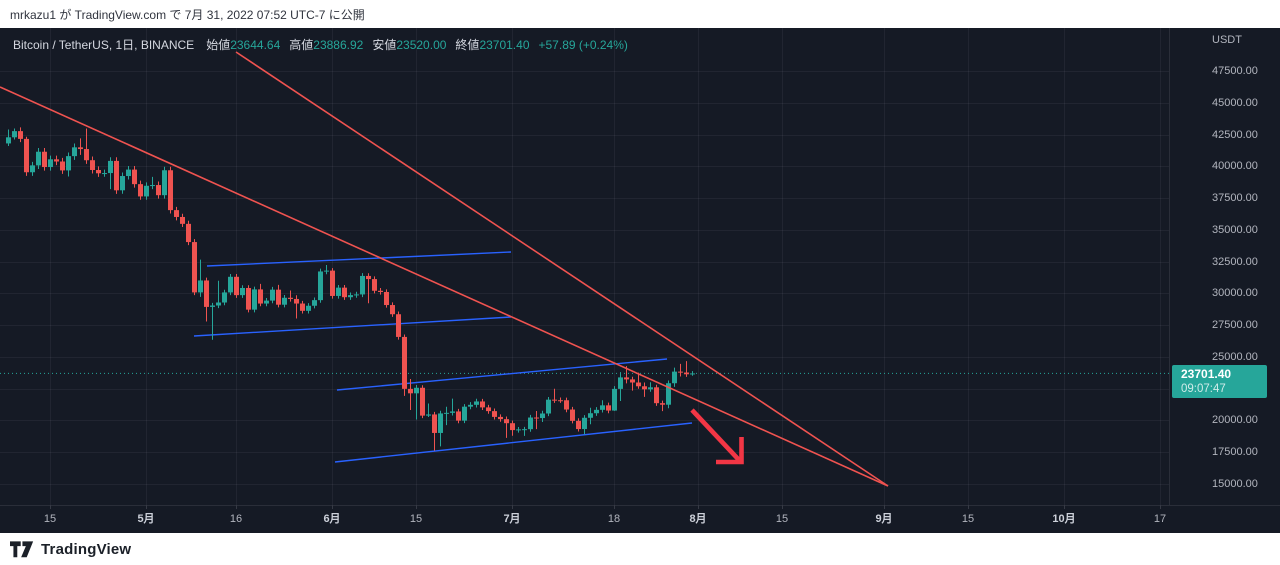  I want to click on price-axis-label: 42500.00, so click(1235, 134).